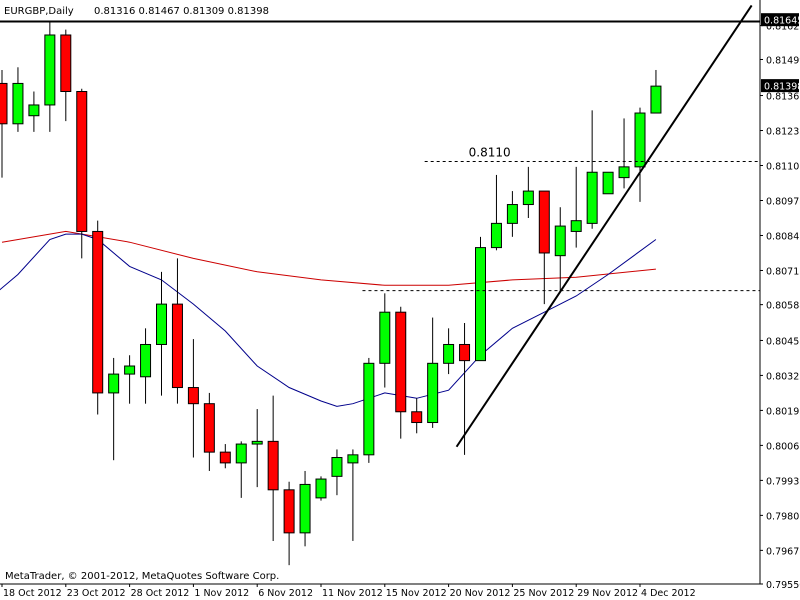  I want to click on y-tick-label: 0.80455, so click(783, 341).